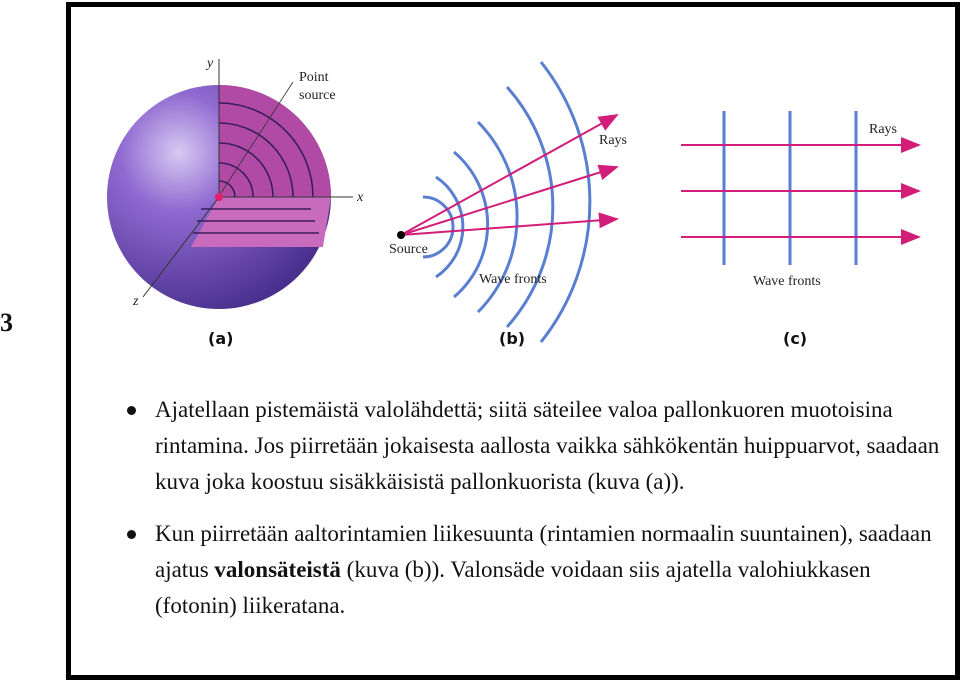  Describe the element at coordinates (209, 63) in the screenshot. I see `axis-y-label: y` at that location.